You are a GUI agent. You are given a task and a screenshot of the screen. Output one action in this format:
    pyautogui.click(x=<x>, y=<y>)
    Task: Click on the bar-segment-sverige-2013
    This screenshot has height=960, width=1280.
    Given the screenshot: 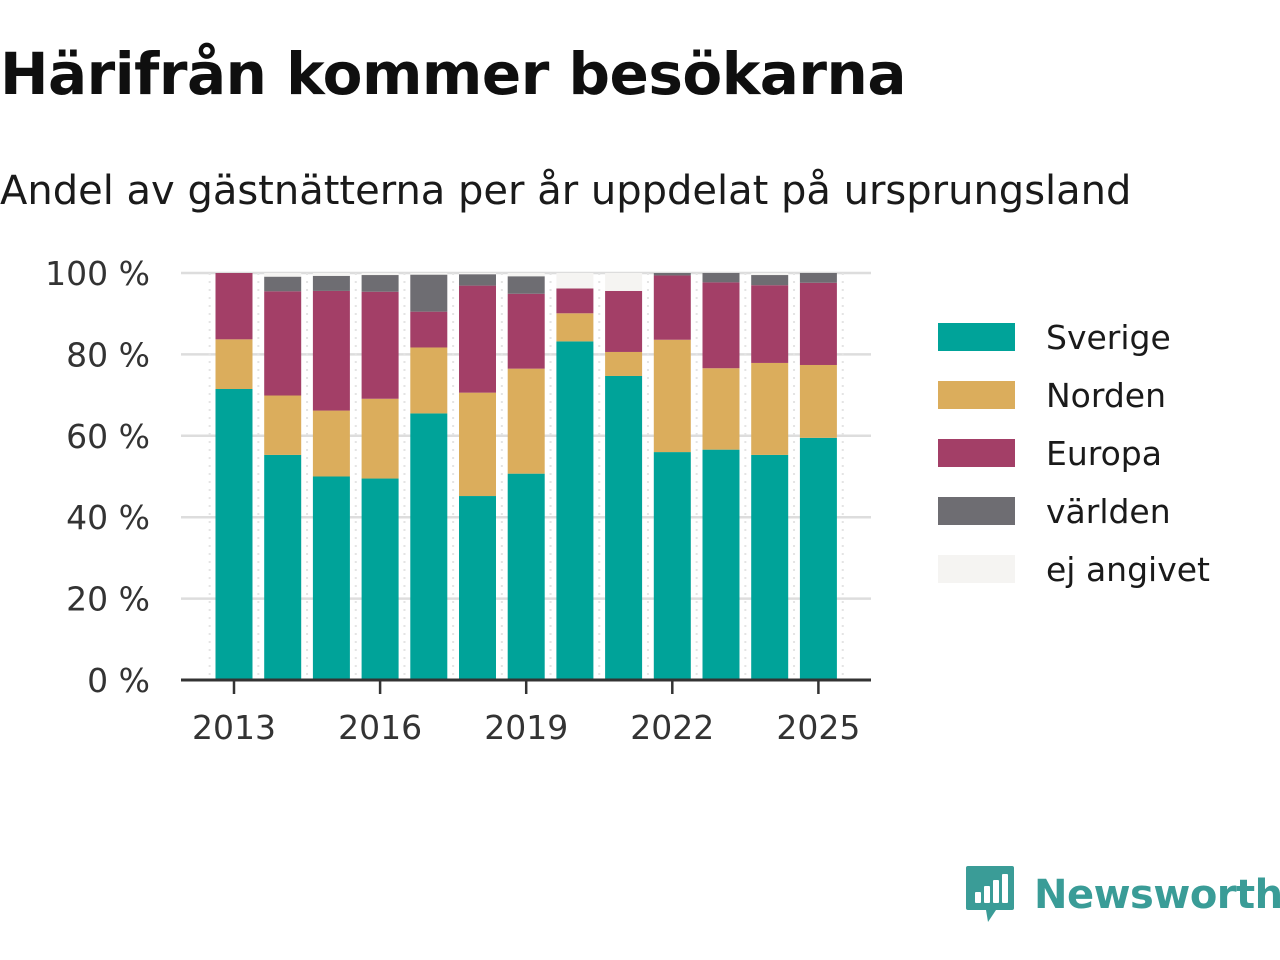 What is the action you would take?
    pyautogui.click(x=234, y=534)
    